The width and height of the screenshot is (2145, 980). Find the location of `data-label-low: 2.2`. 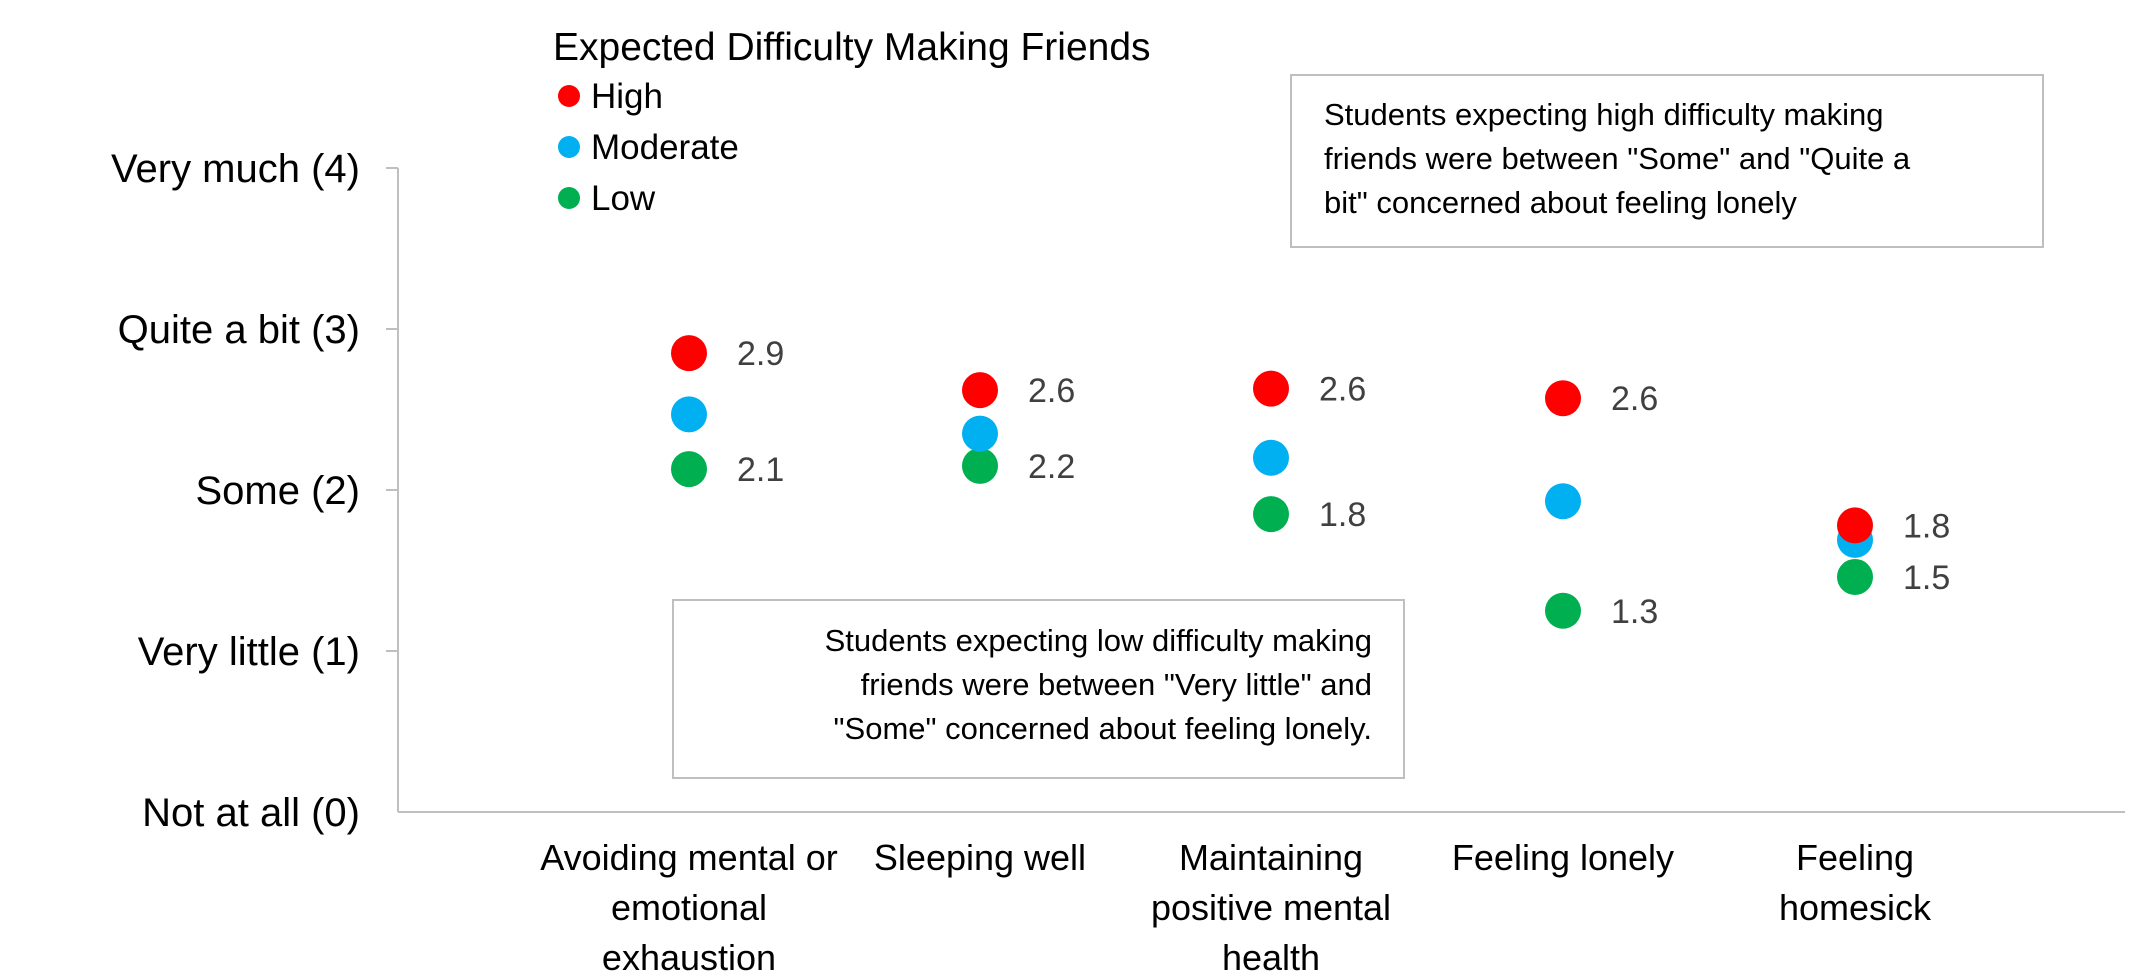

data-label-low: 2.2 is located at coordinates (1051, 467).